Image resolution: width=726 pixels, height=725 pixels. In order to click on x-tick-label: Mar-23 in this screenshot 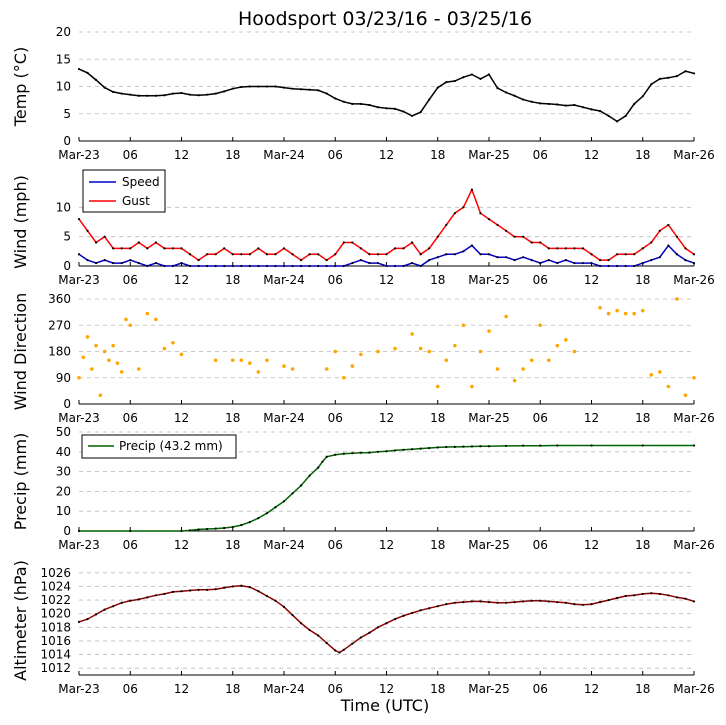, I will do `click(78, 418)`.